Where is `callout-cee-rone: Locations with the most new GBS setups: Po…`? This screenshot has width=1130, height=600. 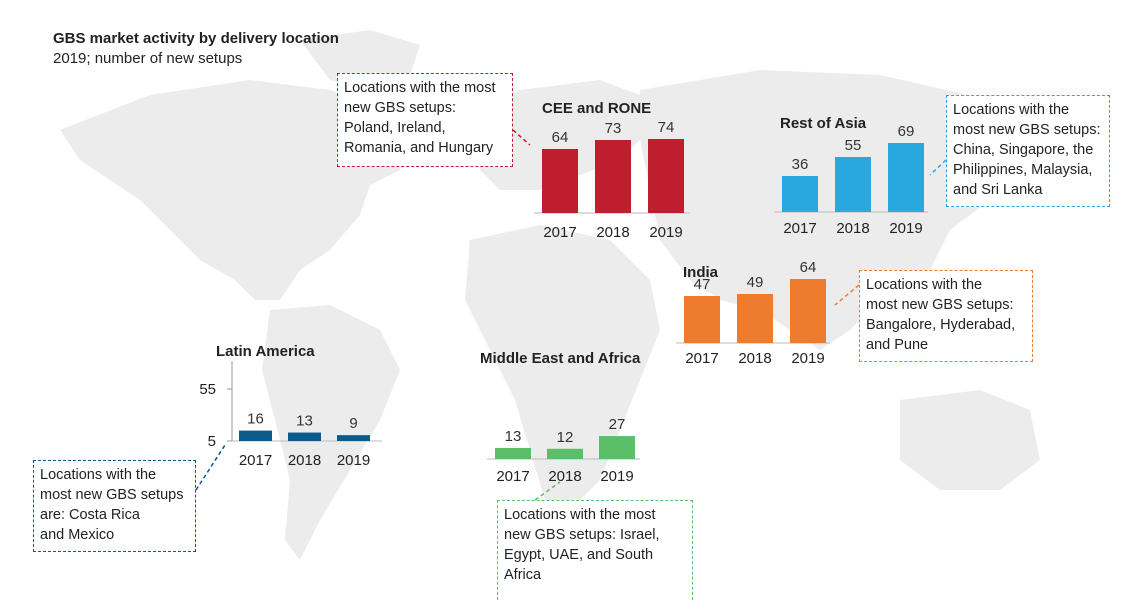 callout-cee-rone: Locations with the most new GBS setups: Po… is located at coordinates (425, 120).